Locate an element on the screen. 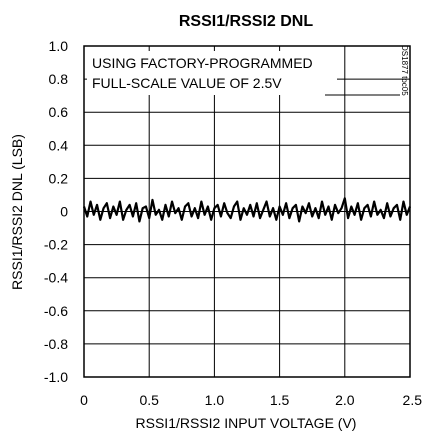  y-tick-label: -1.0 is located at coordinates (56, 377).